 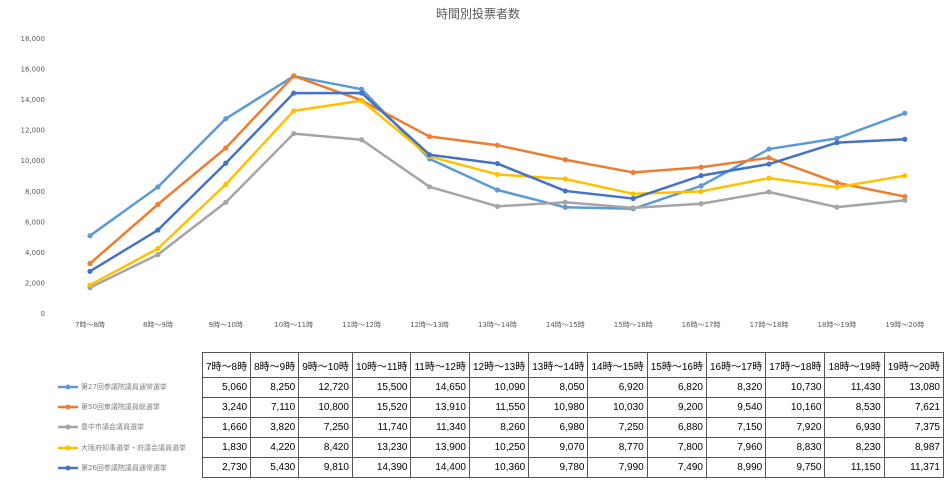 I want to click on column-header: 19時～20時, so click(x=913, y=365).